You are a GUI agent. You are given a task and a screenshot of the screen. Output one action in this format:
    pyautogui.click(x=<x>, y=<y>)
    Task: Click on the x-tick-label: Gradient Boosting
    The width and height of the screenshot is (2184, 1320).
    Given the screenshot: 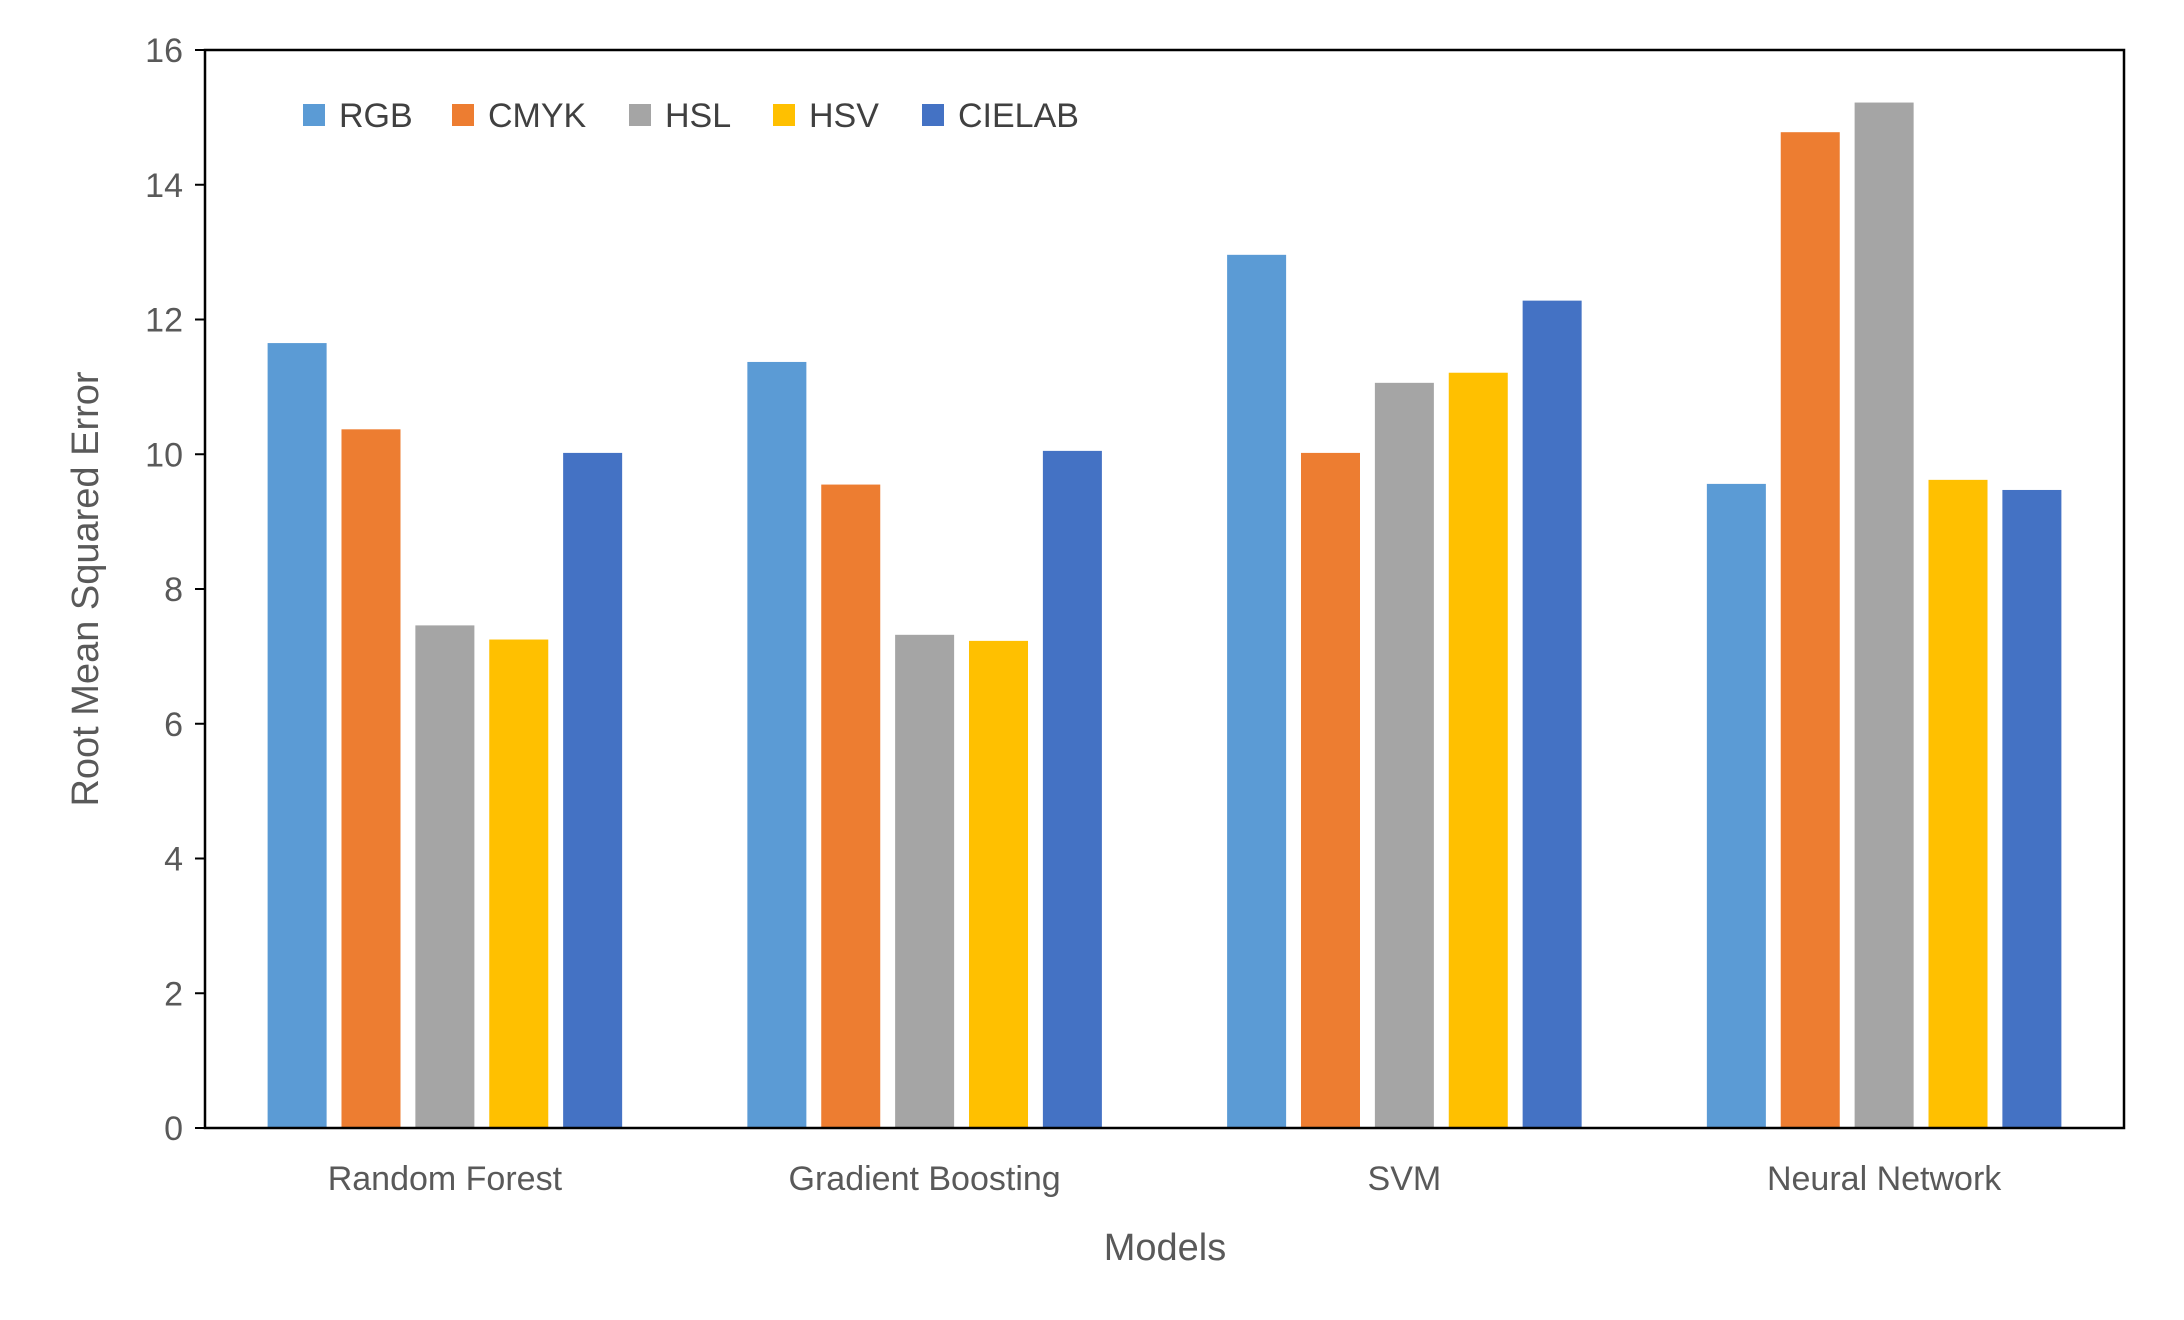 What is the action you would take?
    pyautogui.click(x=925, y=1179)
    